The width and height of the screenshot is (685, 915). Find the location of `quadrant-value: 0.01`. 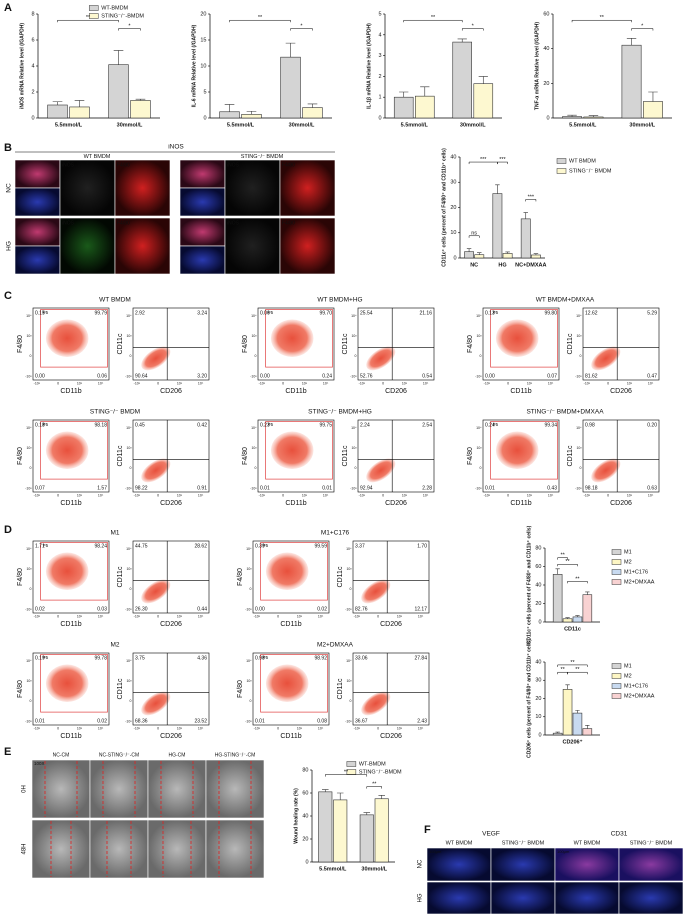

quadrant-value: 0.01 is located at coordinates (40, 721).